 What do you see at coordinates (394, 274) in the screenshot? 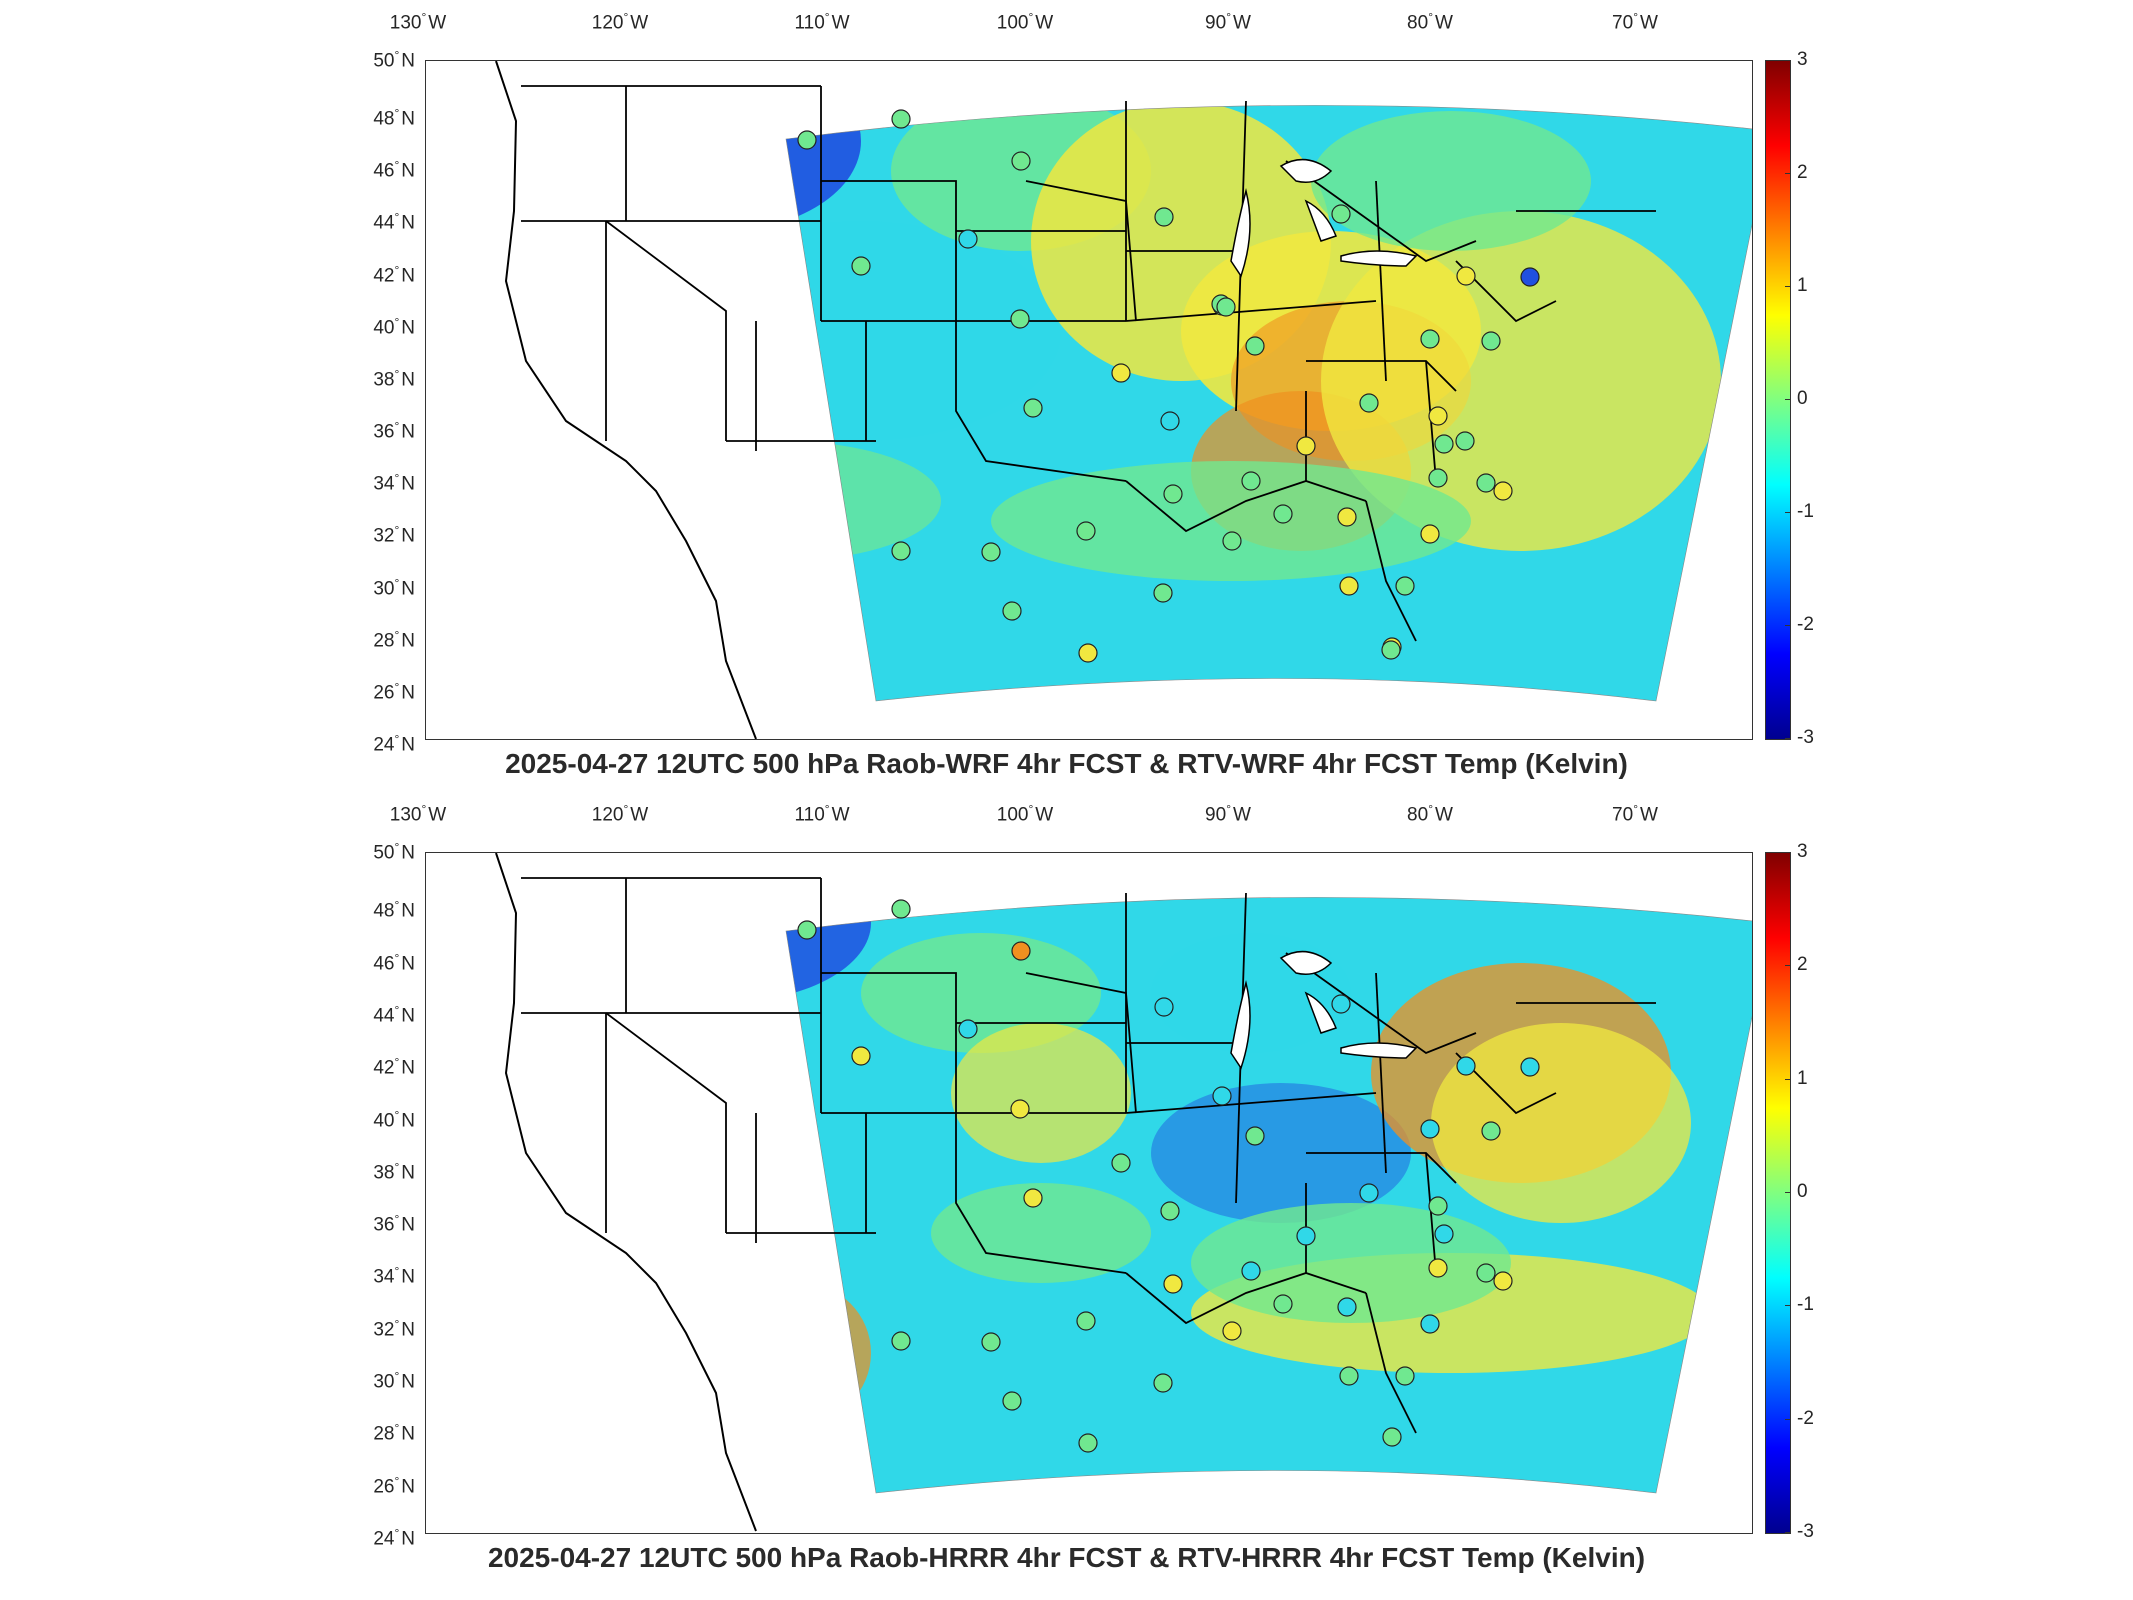
I see `latitude-tick-label: 42° N` at bounding box center [394, 274].